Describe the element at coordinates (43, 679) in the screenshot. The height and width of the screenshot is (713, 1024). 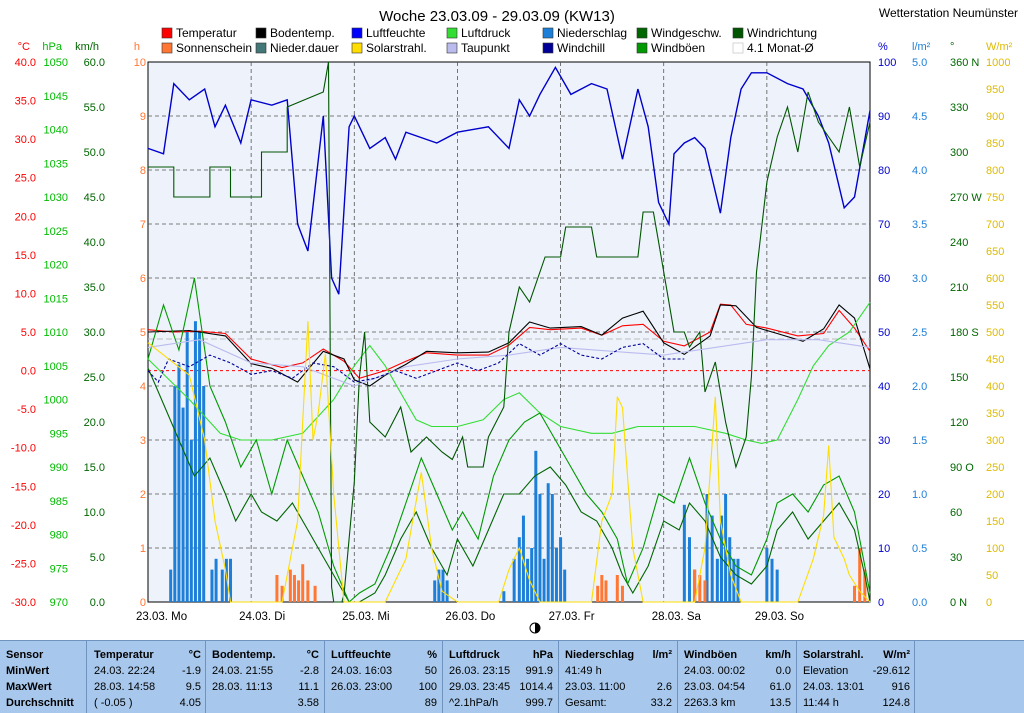
I see `stats-sensor: Sensor MinWert MaxWert Durchschnitt` at that location.